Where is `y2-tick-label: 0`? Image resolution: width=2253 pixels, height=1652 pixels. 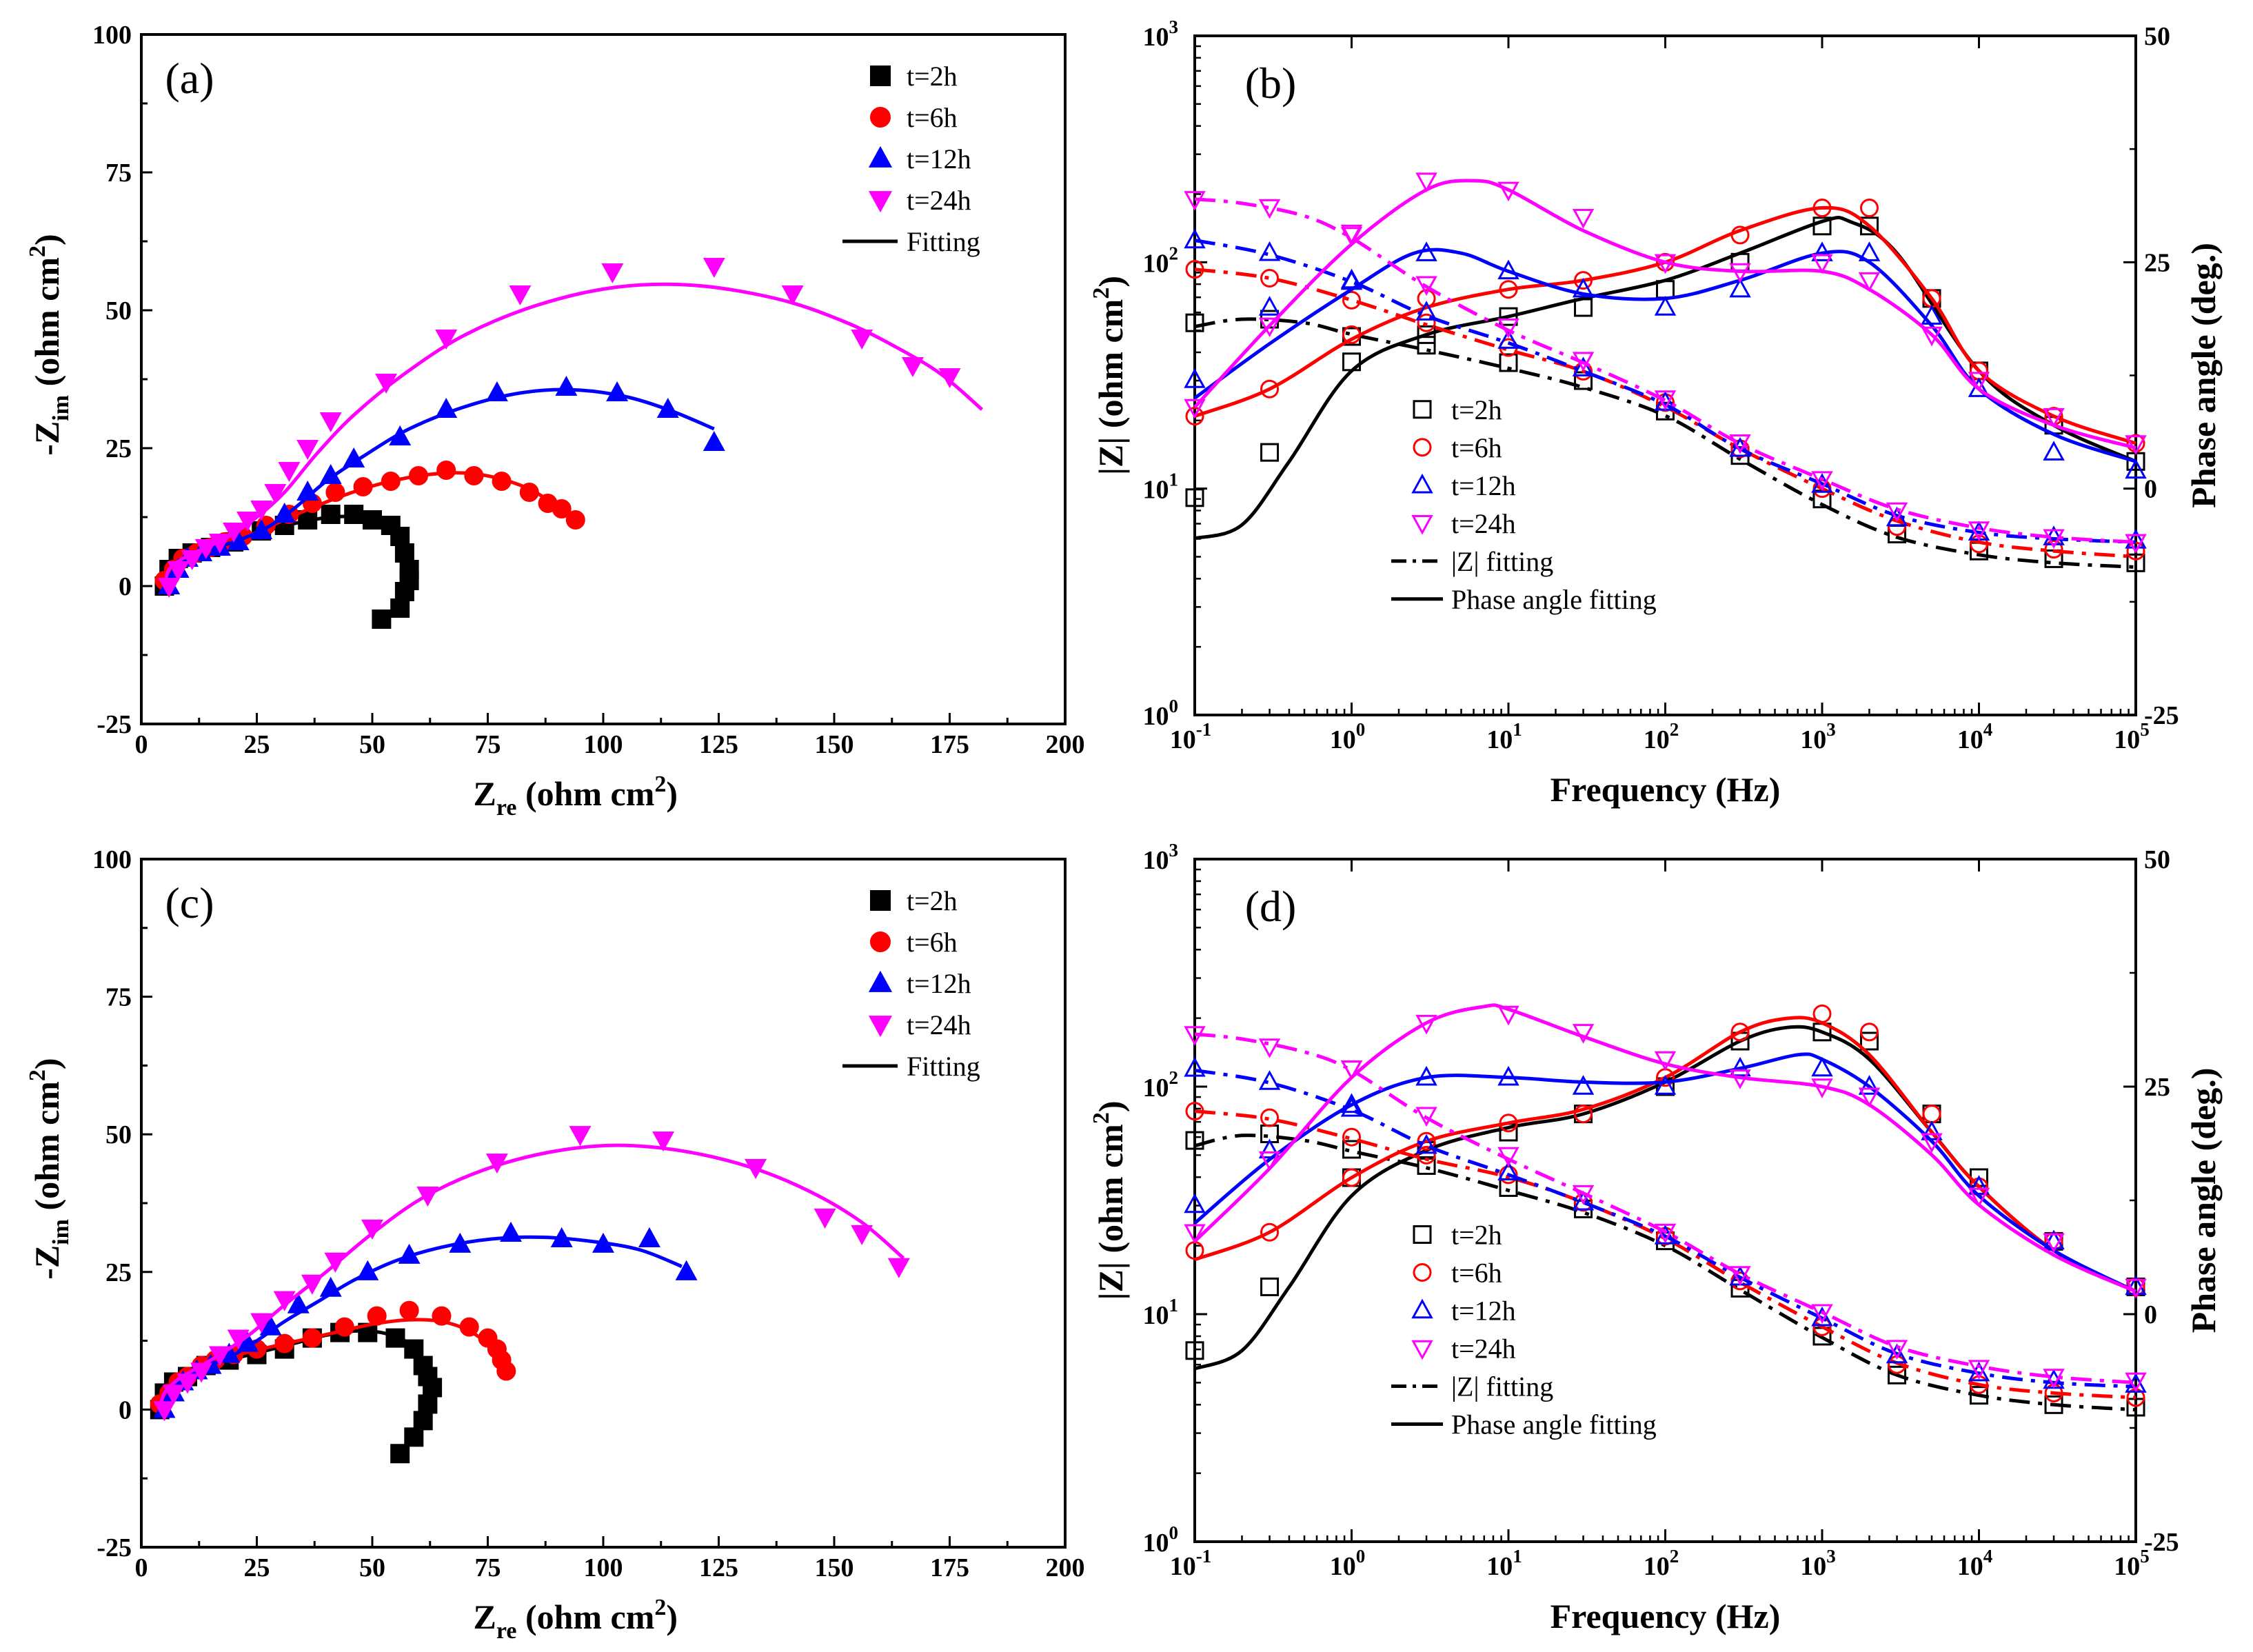
y2-tick-label: 0 is located at coordinates (2150, 489).